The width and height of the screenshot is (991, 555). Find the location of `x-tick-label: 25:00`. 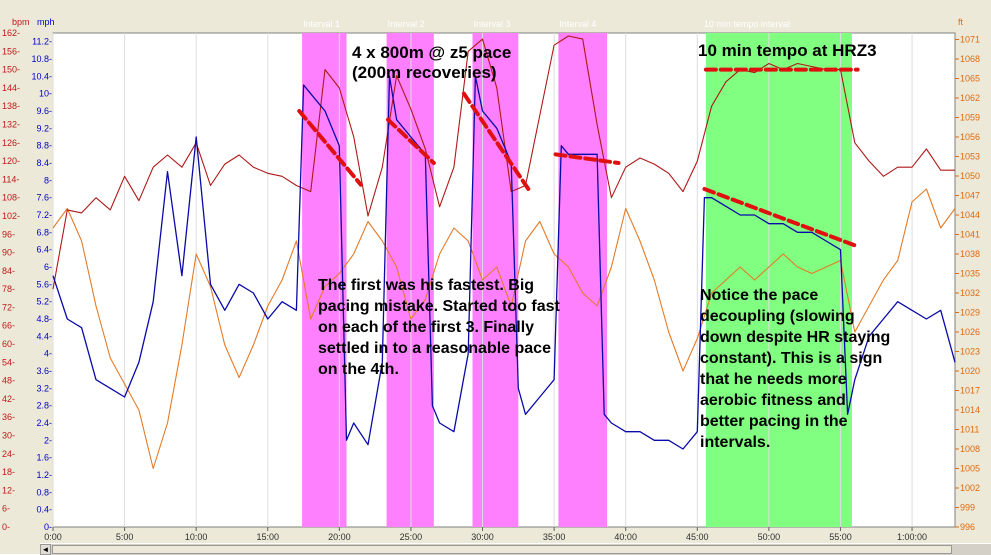

x-tick-label: 25:00 is located at coordinates (411, 537).